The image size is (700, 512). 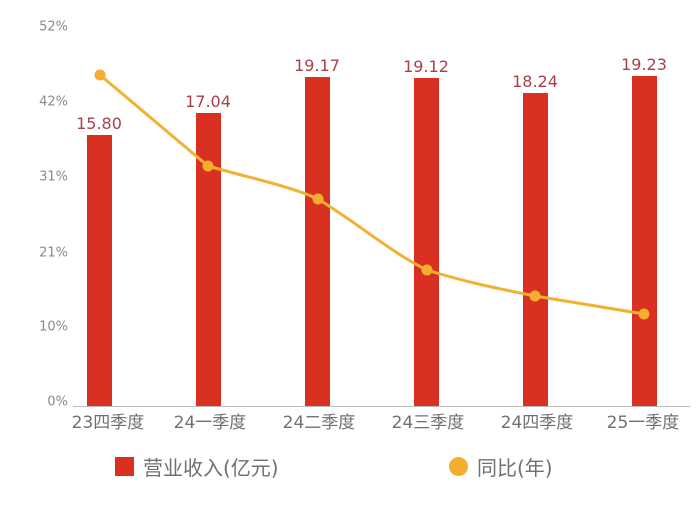 I want to click on y-tick-21: 21%, so click(x=53, y=253).